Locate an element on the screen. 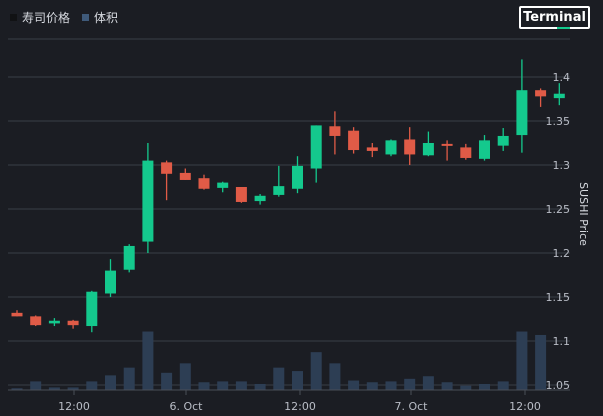 The image size is (603, 416). terminal-button-label: Terminal is located at coordinates (554, 17).